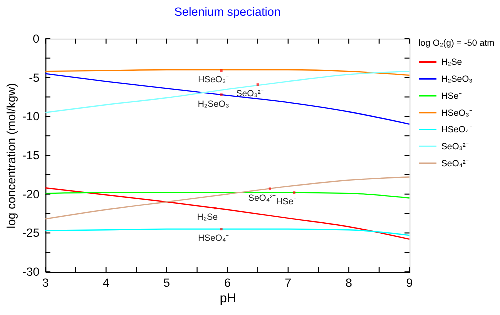  I want to click on chart-title: Selenium speciation, so click(227, 12).